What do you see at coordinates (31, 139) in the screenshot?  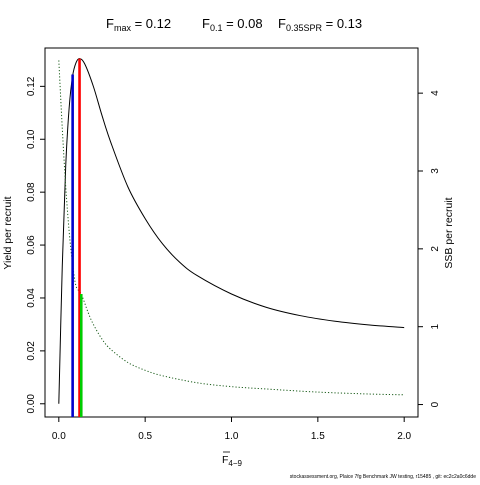 I see `y-left-tick-label: 0.10` at bounding box center [31, 139].